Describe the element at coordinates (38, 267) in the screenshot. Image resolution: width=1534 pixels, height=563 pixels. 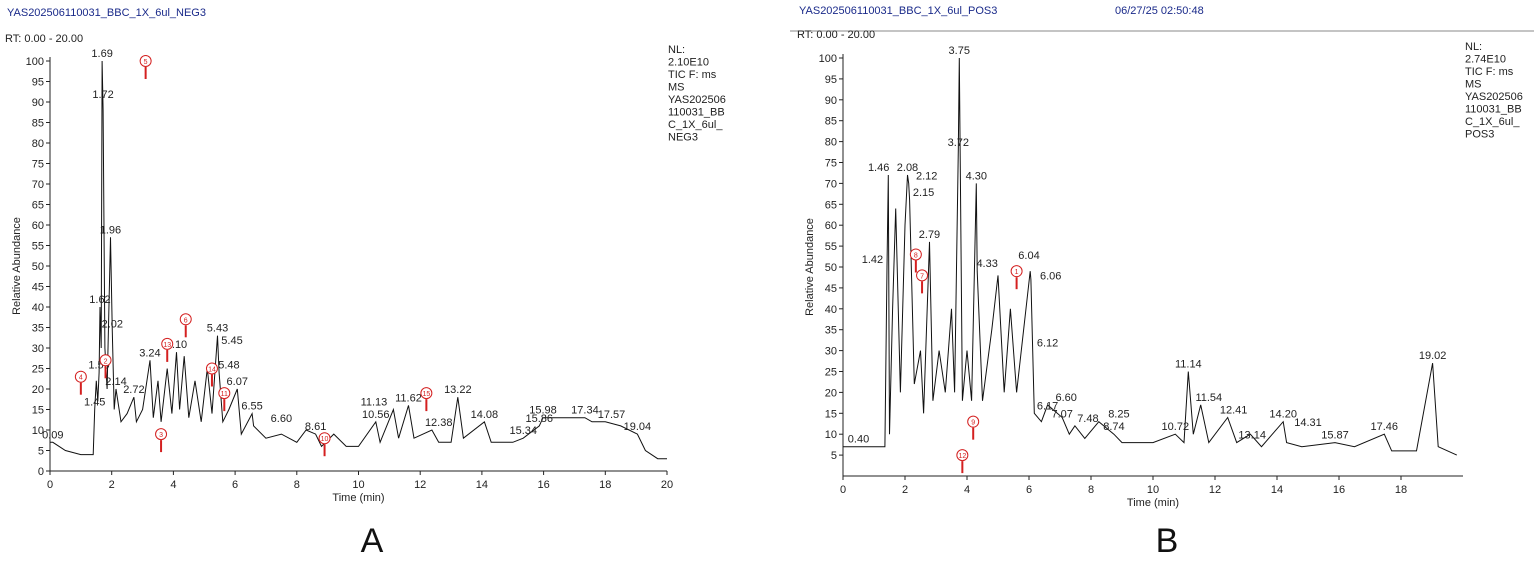
I see `y-tick-label: 50` at that location.